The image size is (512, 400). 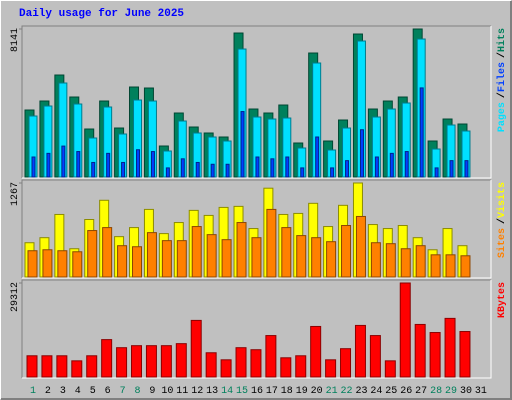 I want to click on x-tick-label: 12, so click(x=197, y=391).